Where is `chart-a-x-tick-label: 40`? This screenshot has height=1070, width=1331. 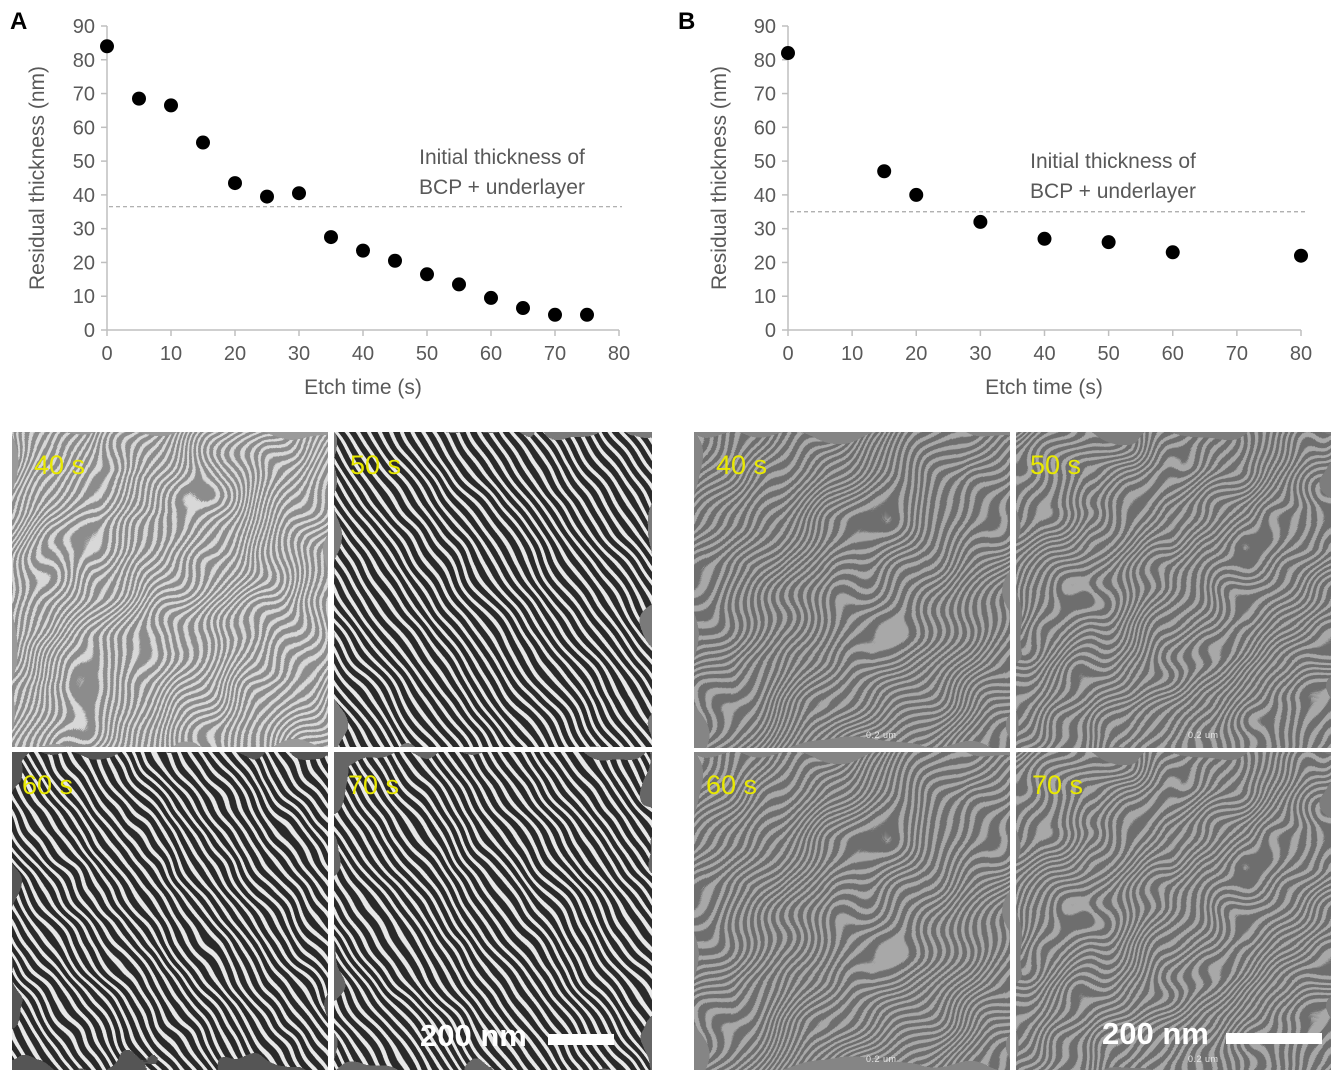 chart-a-x-tick-label: 40 is located at coordinates (363, 354).